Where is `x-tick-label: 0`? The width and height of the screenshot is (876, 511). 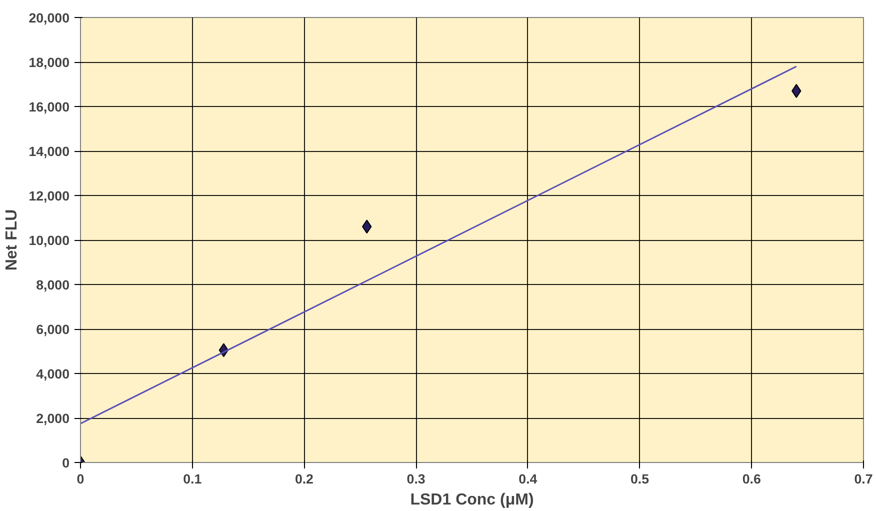 x-tick-label: 0 is located at coordinates (80, 479).